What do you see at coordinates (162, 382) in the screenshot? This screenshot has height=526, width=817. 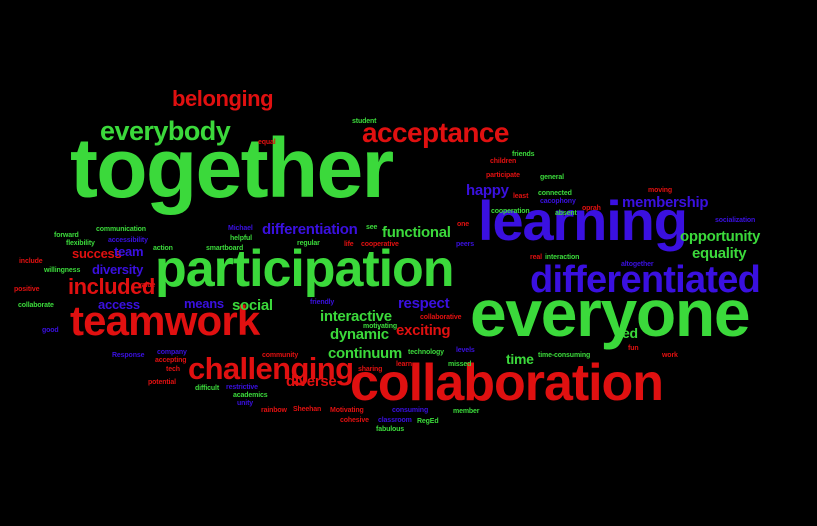 I see `cloud-word: potential` at bounding box center [162, 382].